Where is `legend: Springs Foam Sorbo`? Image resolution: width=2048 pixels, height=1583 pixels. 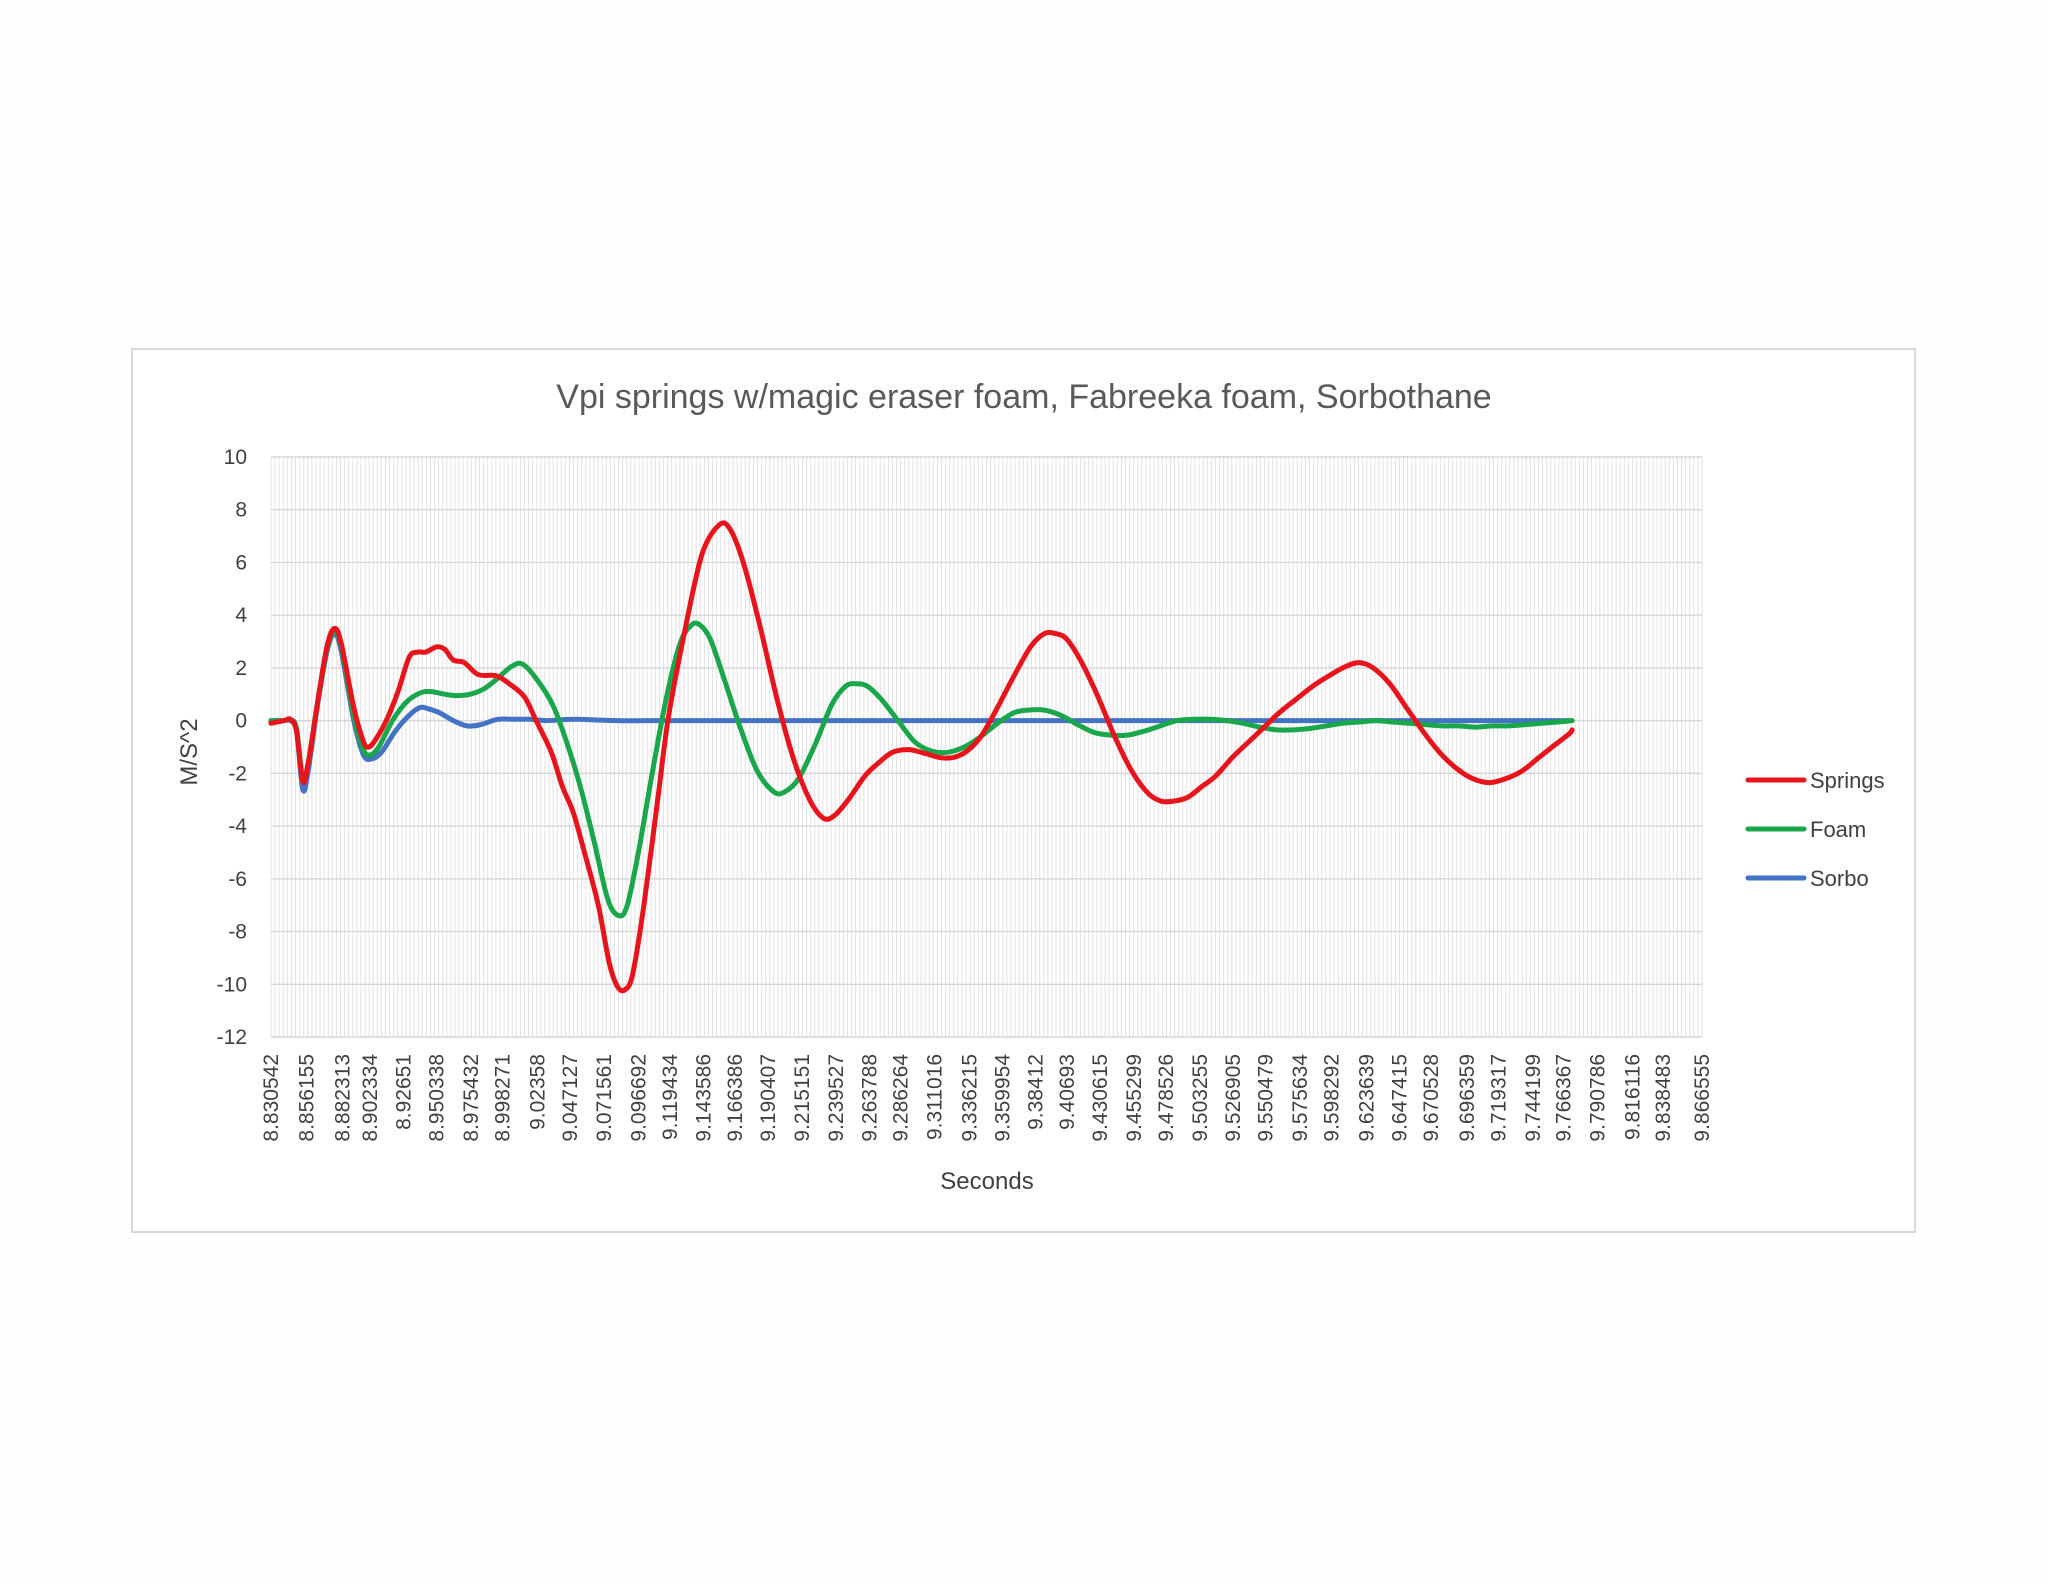
legend: Springs Foam Sorbo is located at coordinates (1815, 829).